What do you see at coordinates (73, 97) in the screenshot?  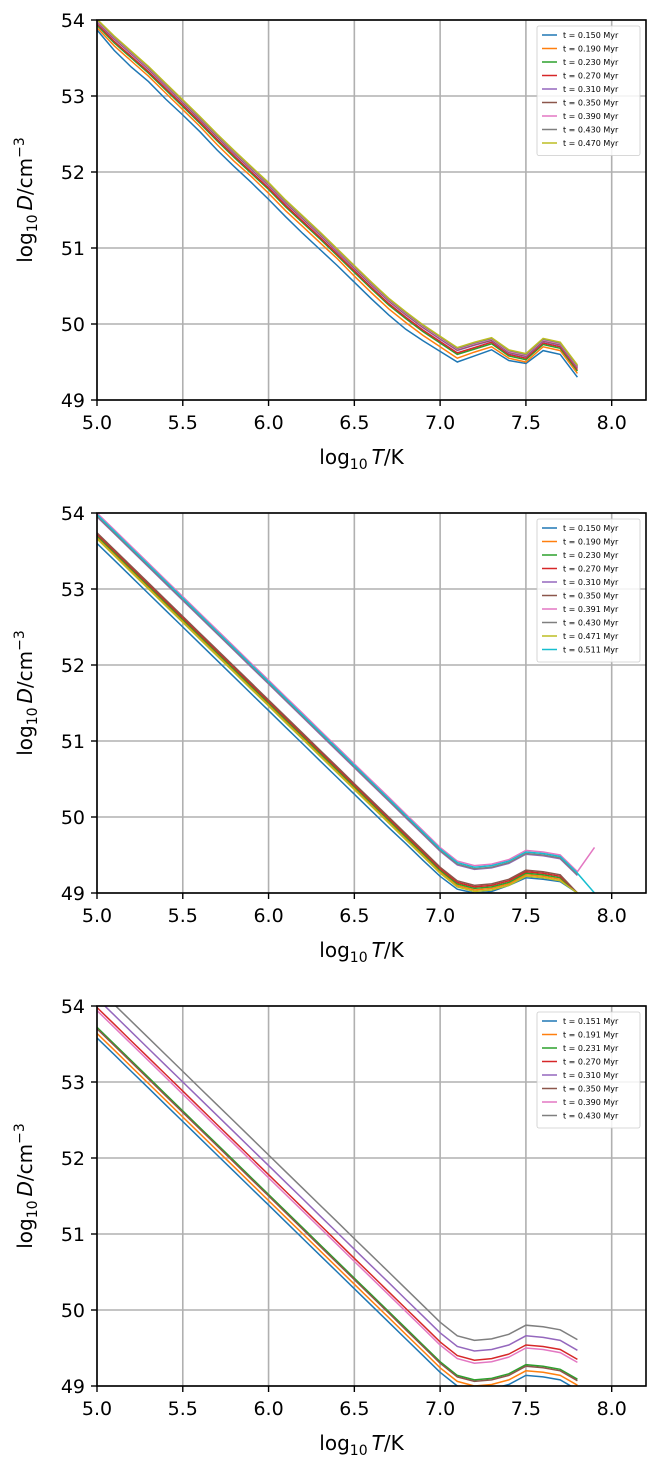 I see `y-tick-label: 53` at bounding box center [73, 97].